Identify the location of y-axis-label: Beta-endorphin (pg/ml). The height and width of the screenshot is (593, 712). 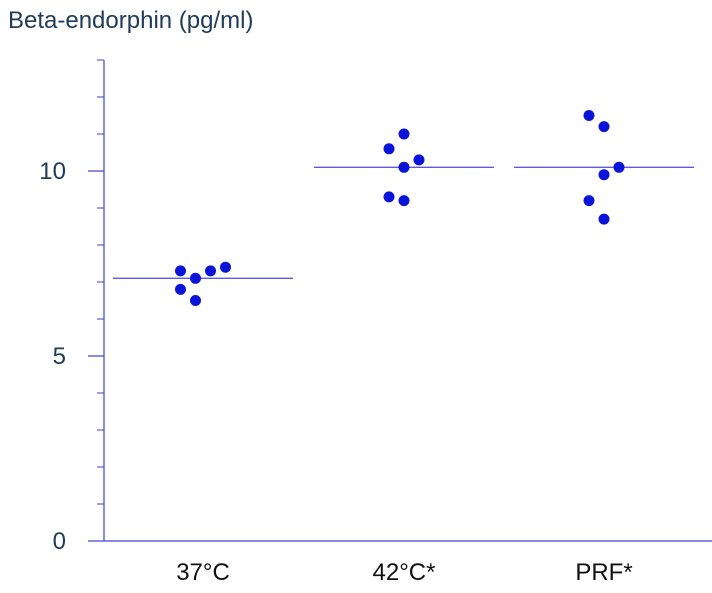
(130, 20).